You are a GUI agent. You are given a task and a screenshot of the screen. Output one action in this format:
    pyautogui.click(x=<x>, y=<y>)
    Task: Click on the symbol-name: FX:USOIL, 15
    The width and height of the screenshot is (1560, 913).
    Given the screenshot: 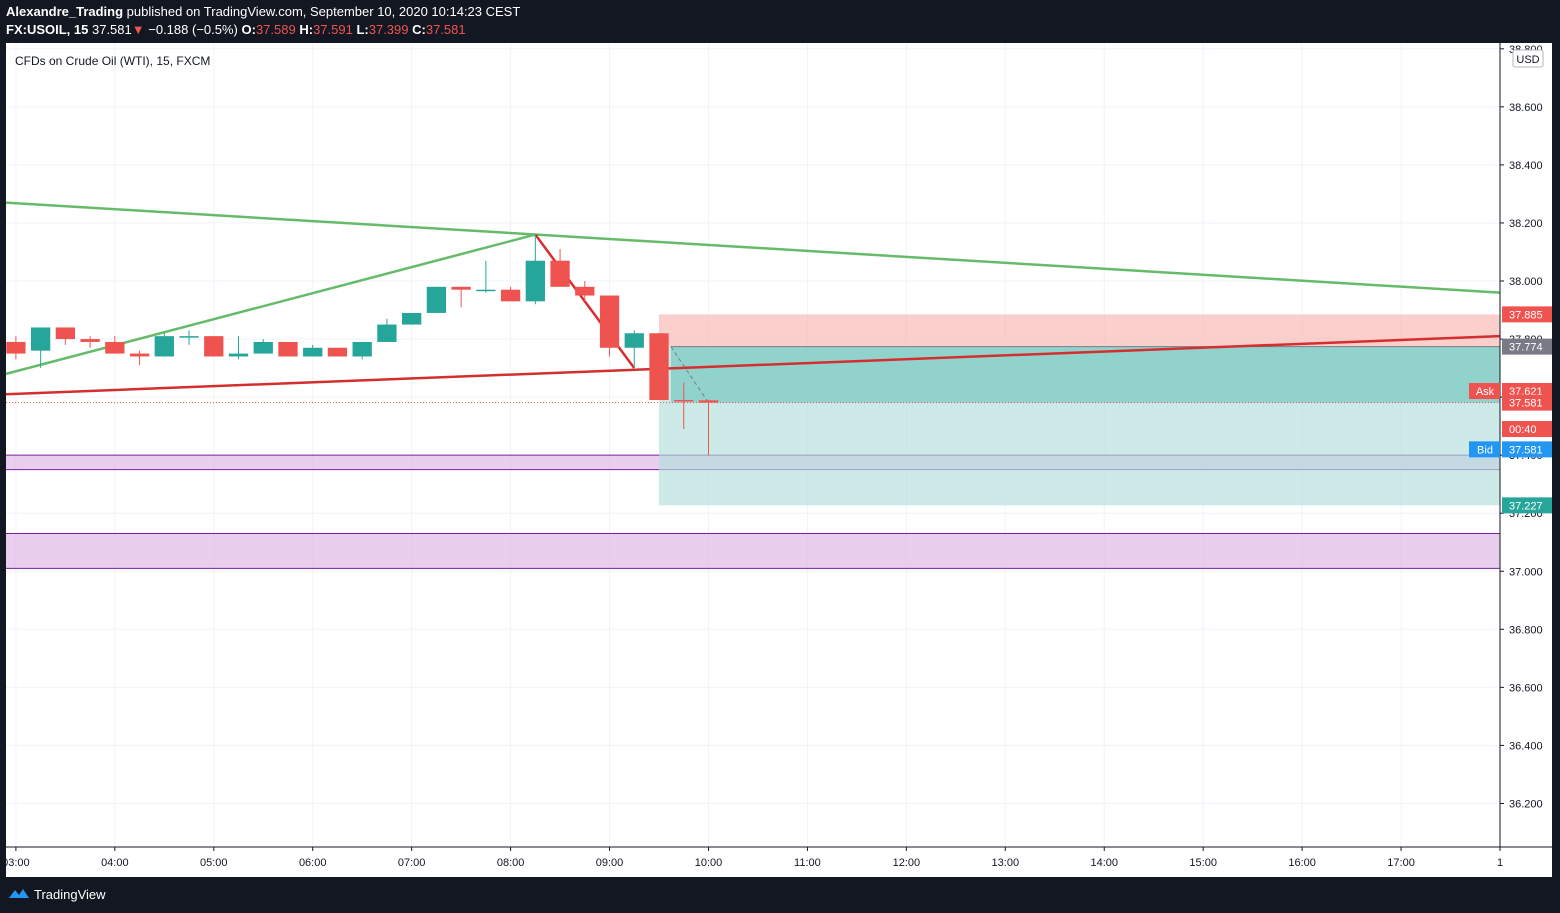 What is the action you would take?
    pyautogui.click(x=47, y=29)
    